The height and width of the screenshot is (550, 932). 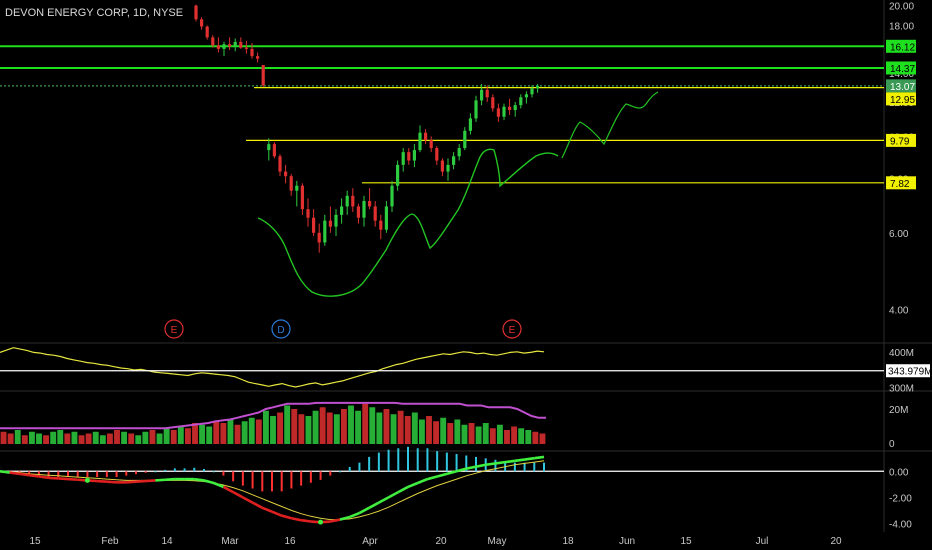 I want to click on dividend-marker: D, so click(x=281, y=329).